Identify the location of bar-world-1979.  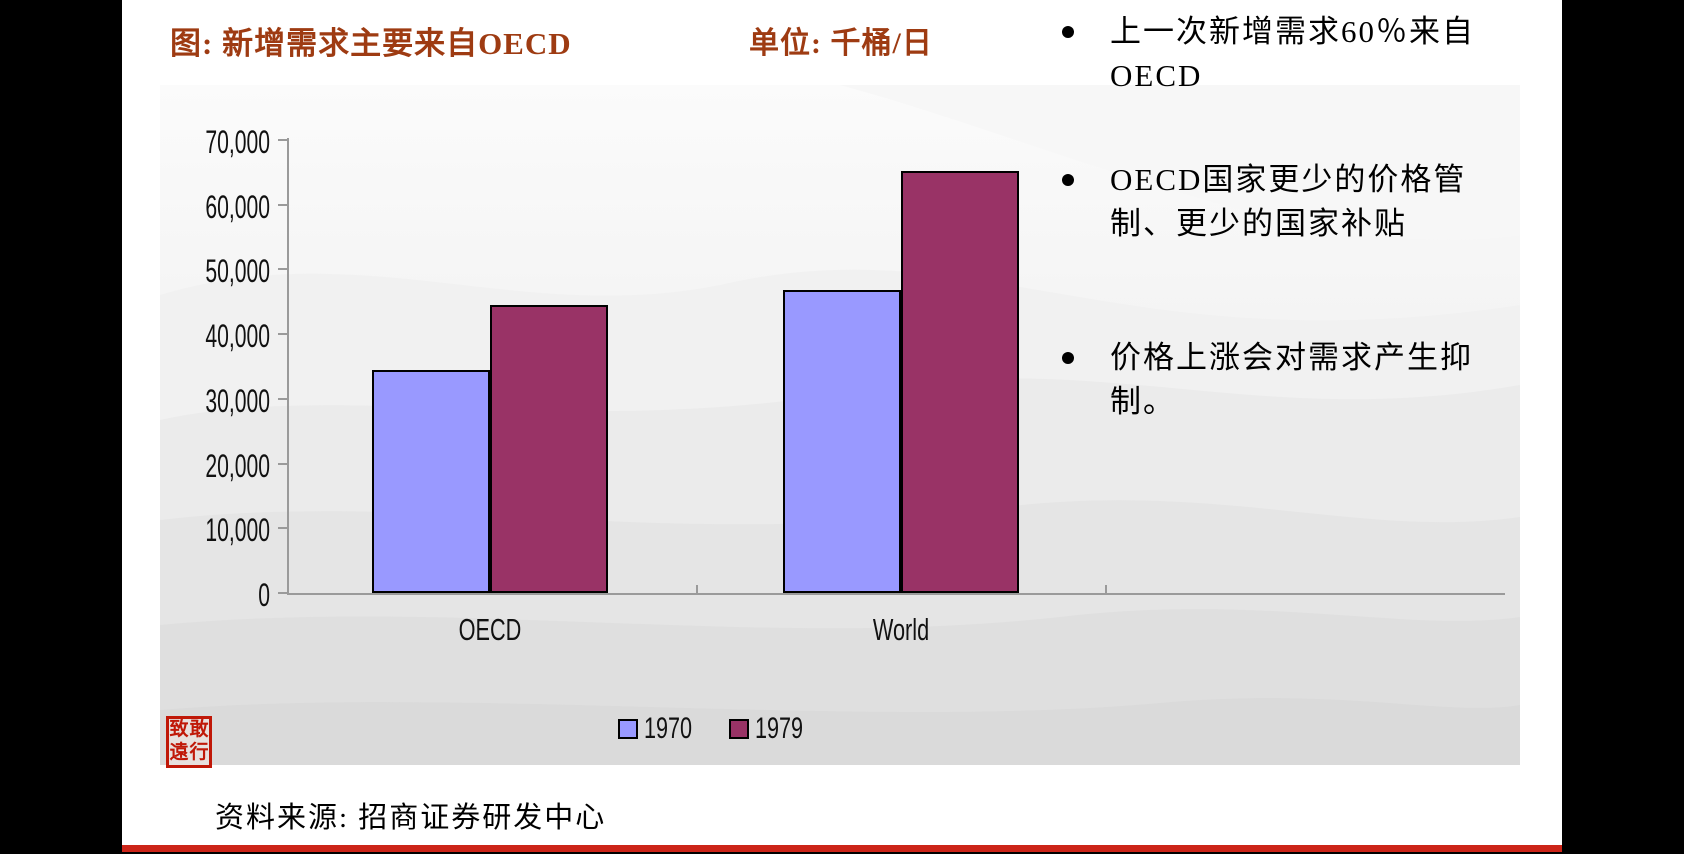
(960, 382).